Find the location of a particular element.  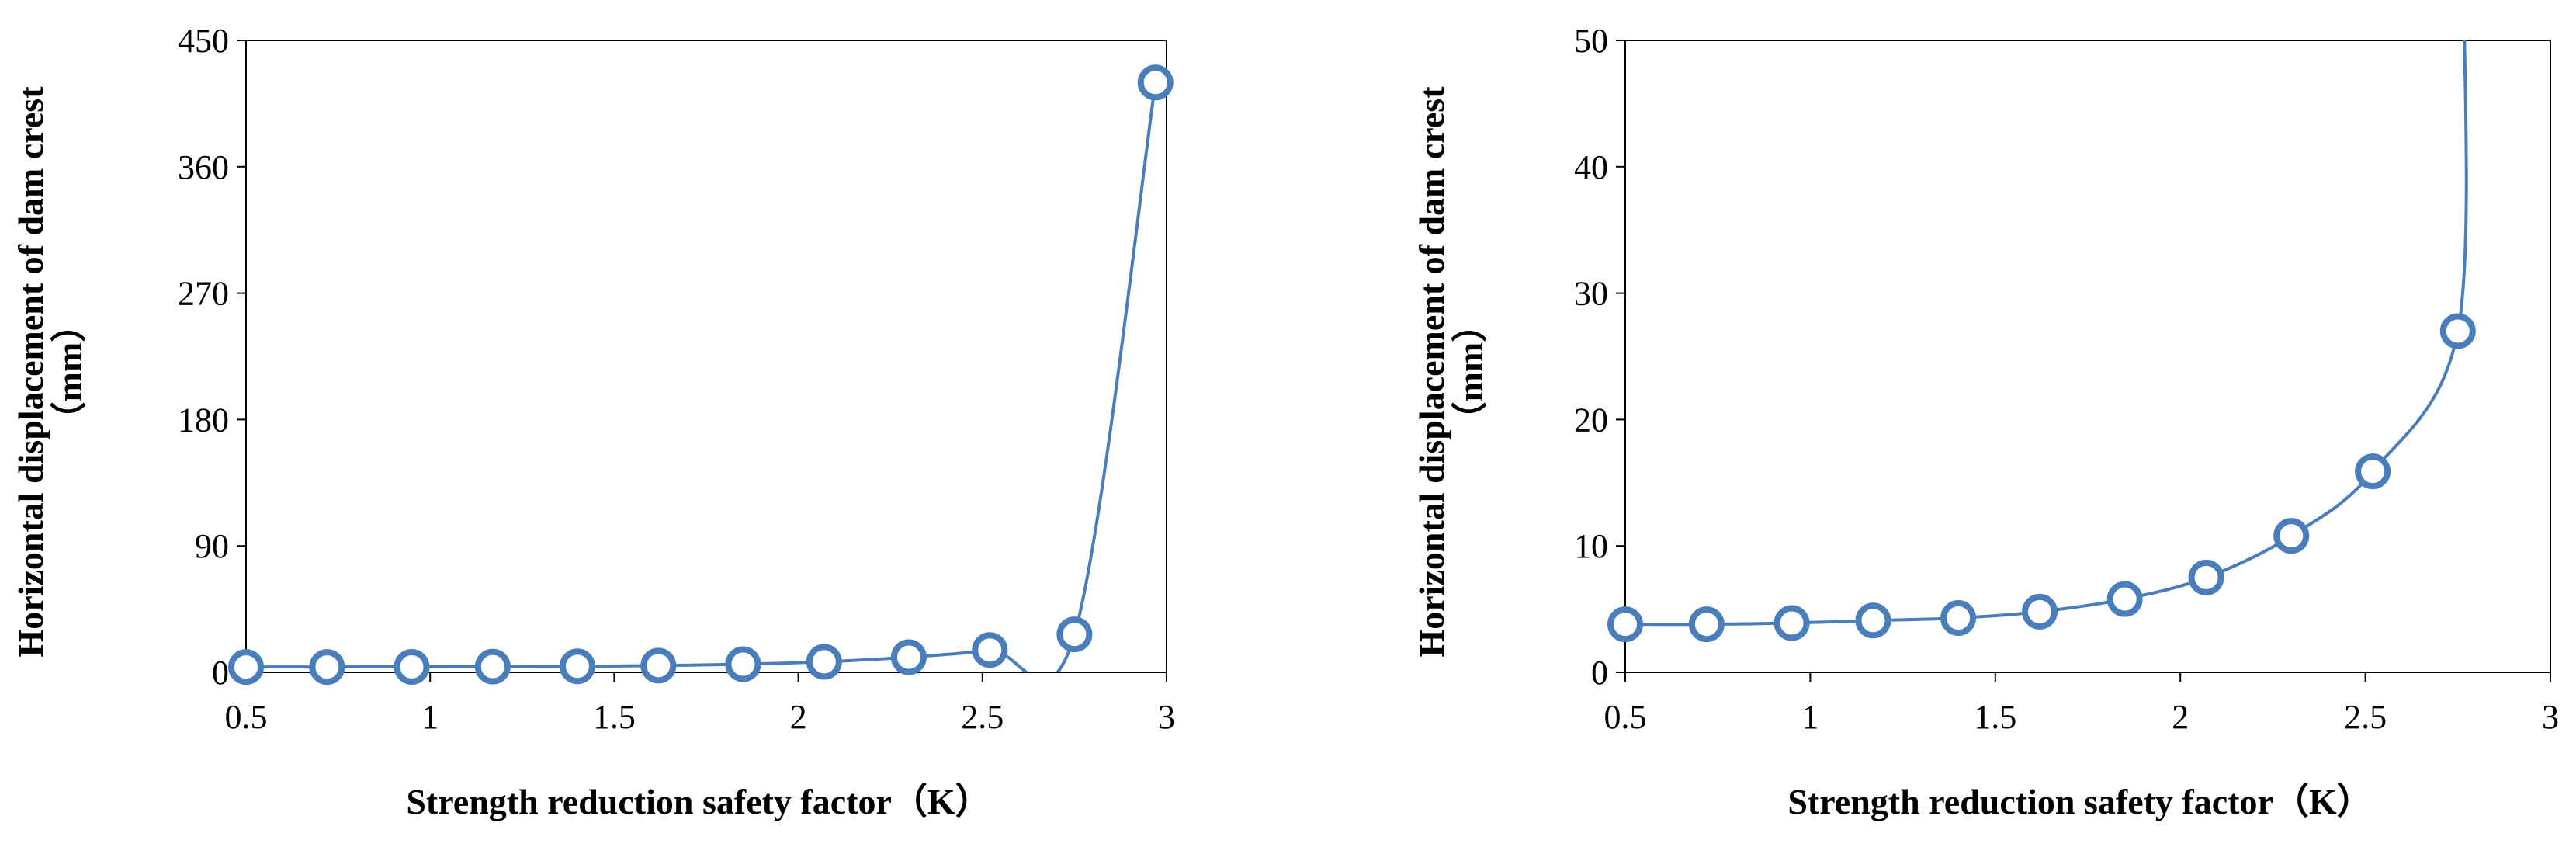

y-tick-label: 90 is located at coordinates (212, 546).